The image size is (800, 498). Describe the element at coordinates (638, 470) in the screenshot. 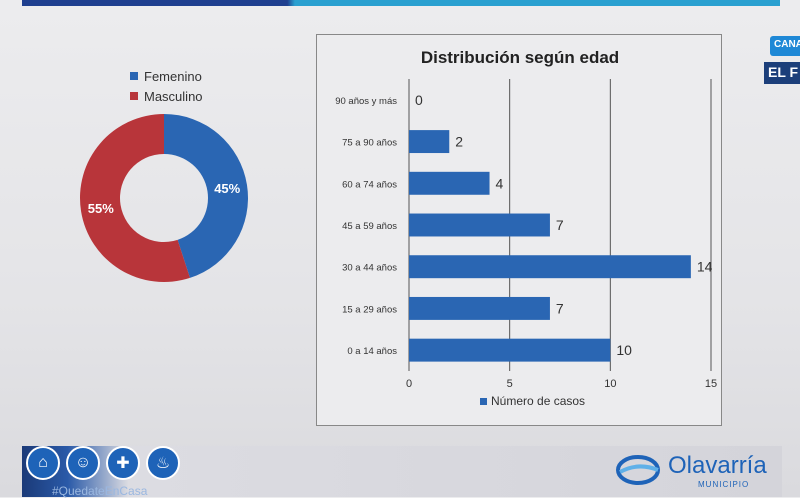

I see `logo-mark-icon` at that location.